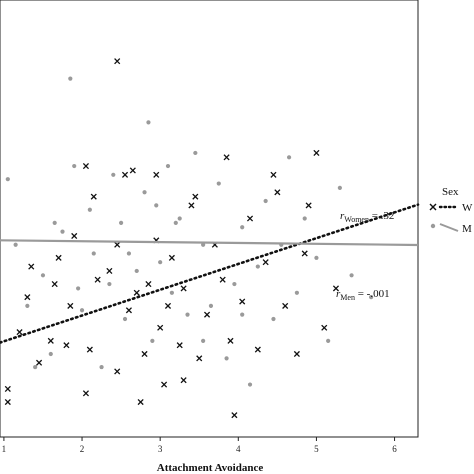  I want to click on annotation-men-r: r, so click(338, 294).